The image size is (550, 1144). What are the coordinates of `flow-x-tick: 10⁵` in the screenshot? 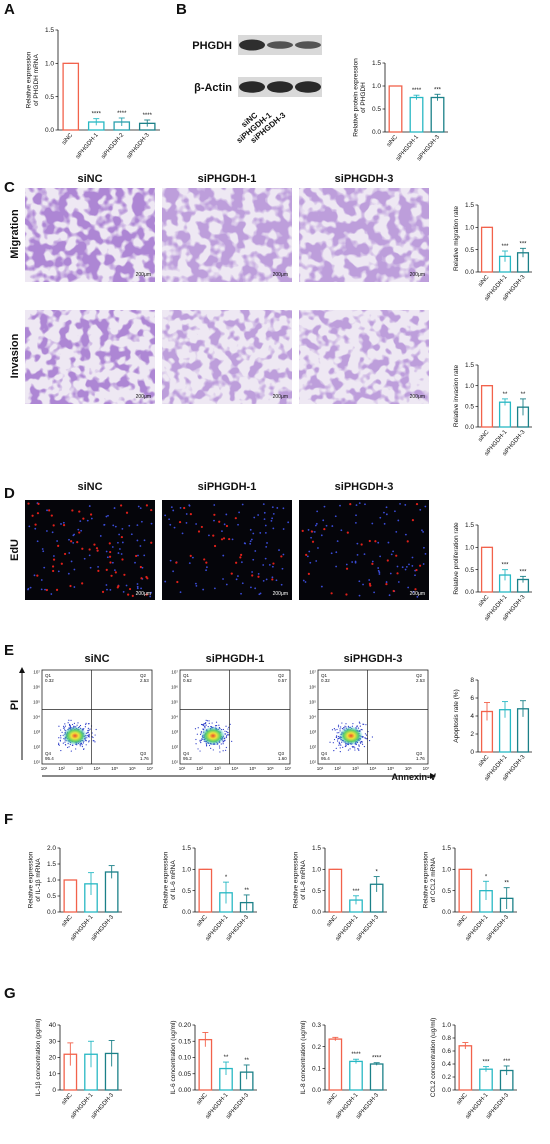 It's located at (252, 768).